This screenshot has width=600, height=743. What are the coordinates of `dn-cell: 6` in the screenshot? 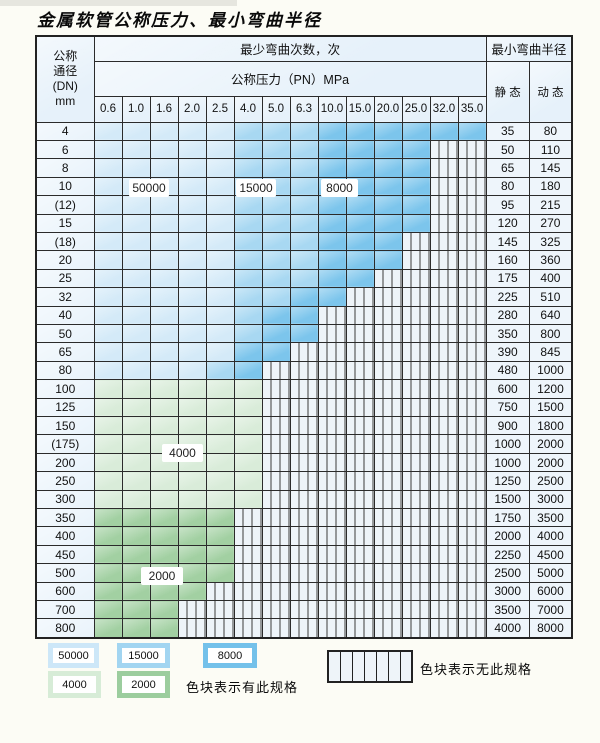 It's located at (65, 149).